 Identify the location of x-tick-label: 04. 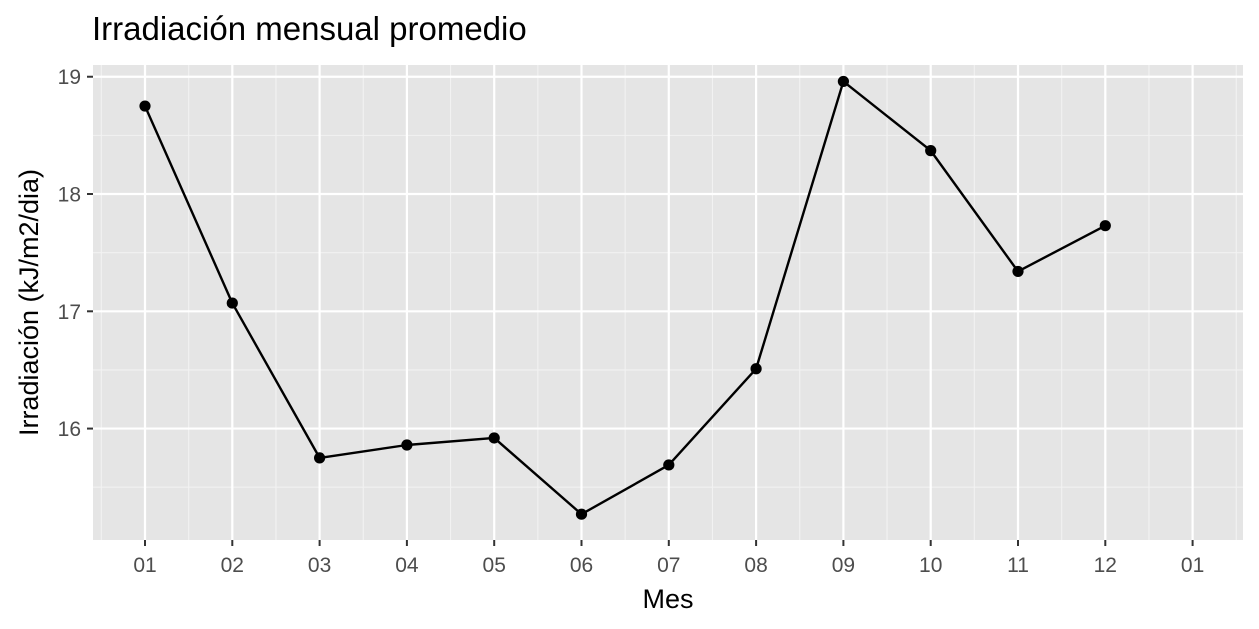
(407, 565).